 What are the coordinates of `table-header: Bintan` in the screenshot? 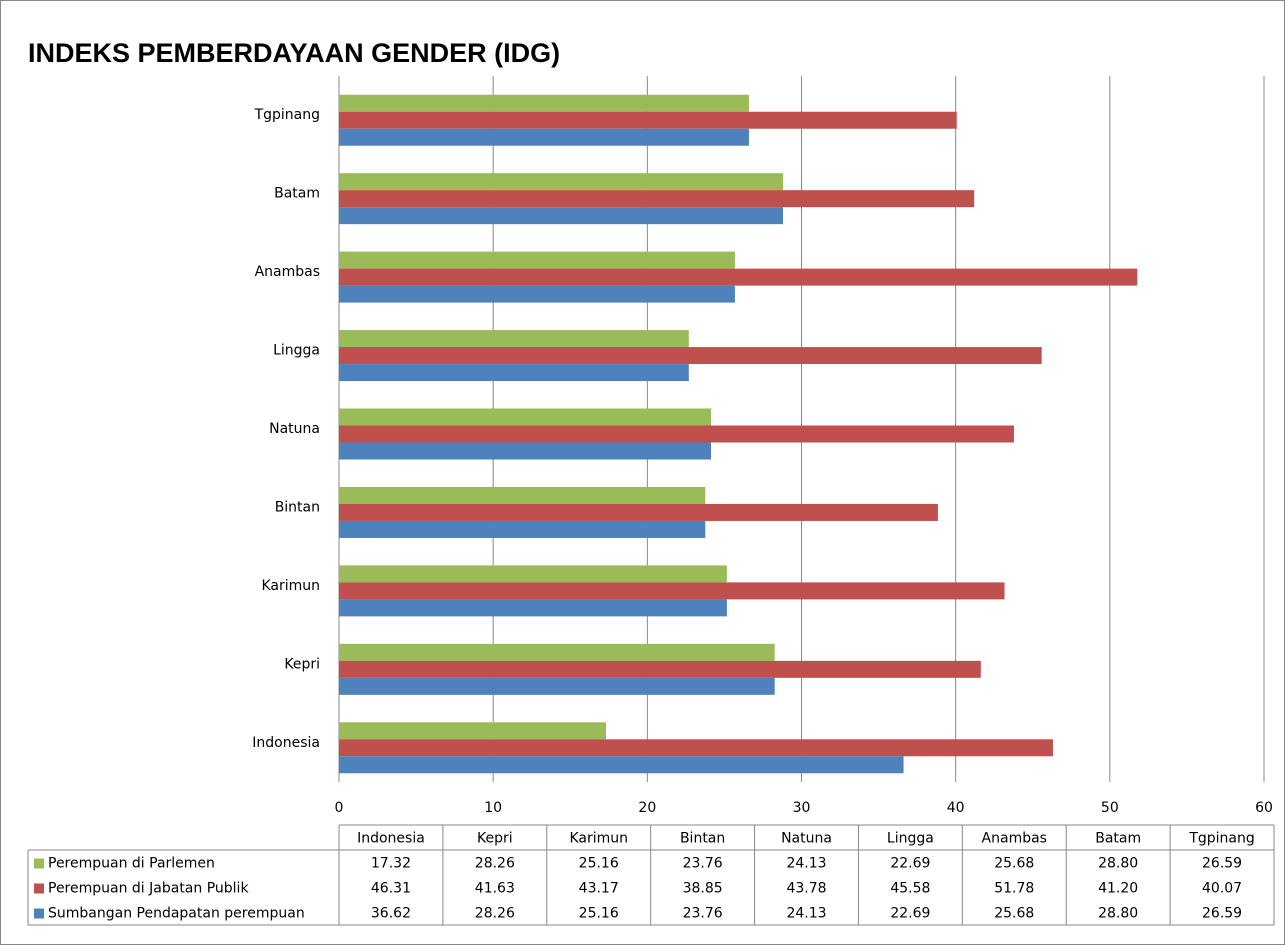 It's located at (702, 839).